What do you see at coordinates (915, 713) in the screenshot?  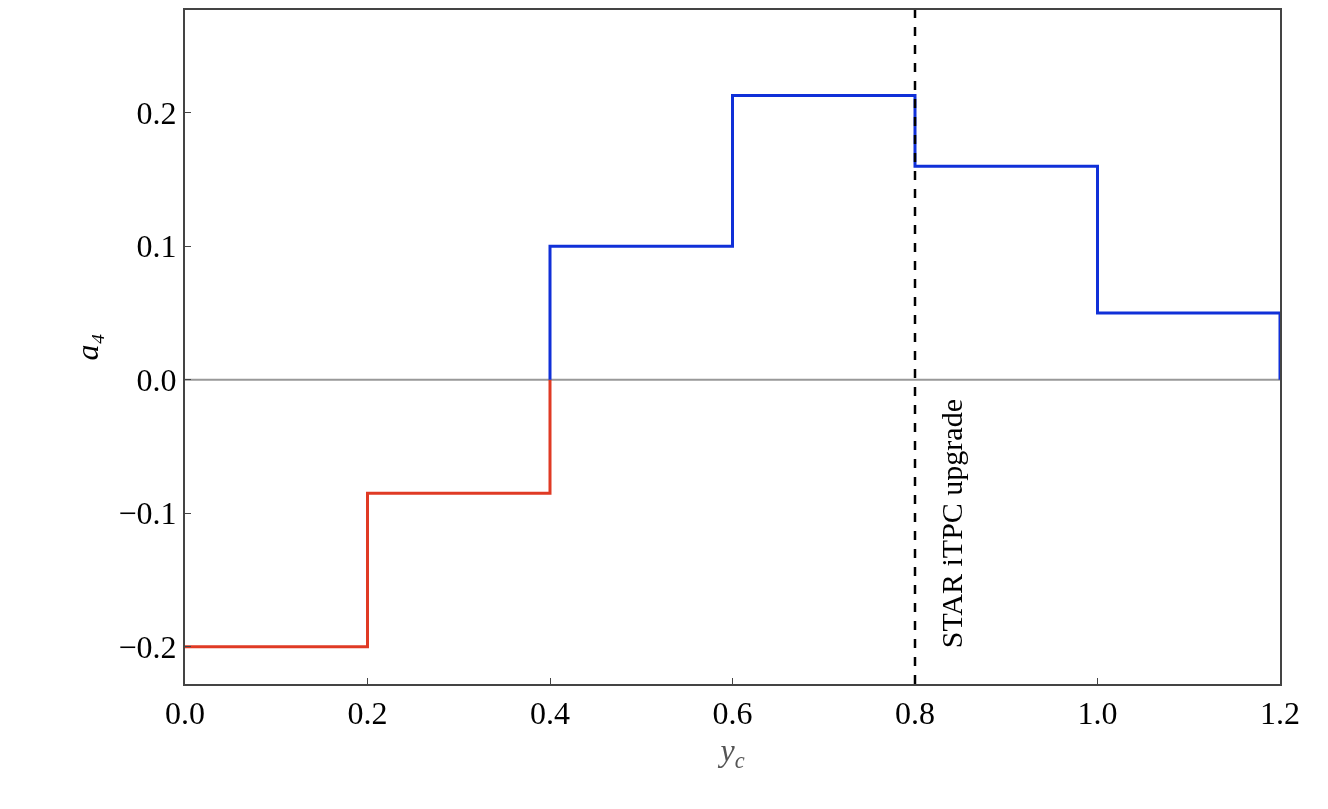 I see `x-tick-label: 0.8` at bounding box center [915, 713].